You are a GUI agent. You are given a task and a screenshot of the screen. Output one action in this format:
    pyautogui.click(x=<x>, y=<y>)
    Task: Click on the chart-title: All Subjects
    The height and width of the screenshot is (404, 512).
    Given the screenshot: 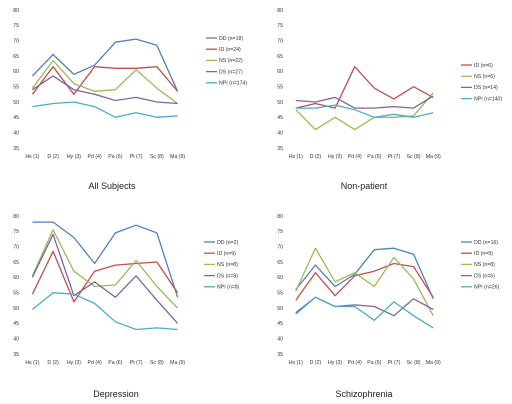 What is the action you would take?
    pyautogui.click(x=112, y=186)
    